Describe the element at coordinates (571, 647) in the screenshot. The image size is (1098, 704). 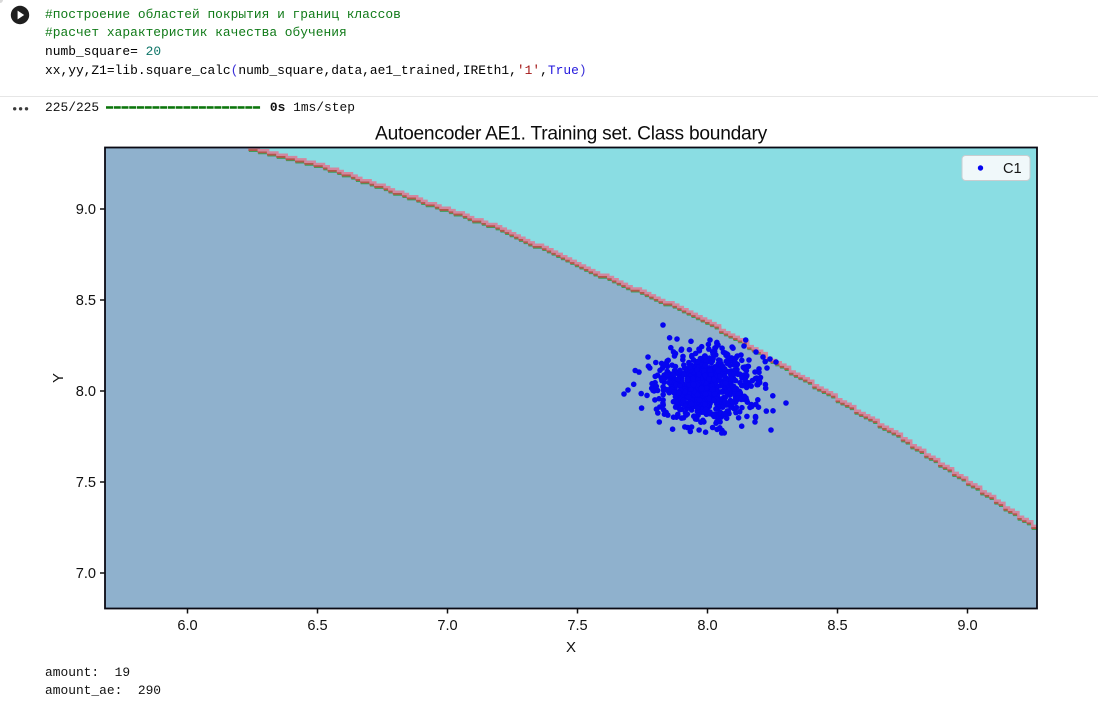
I see `svg-text: X` at that location.